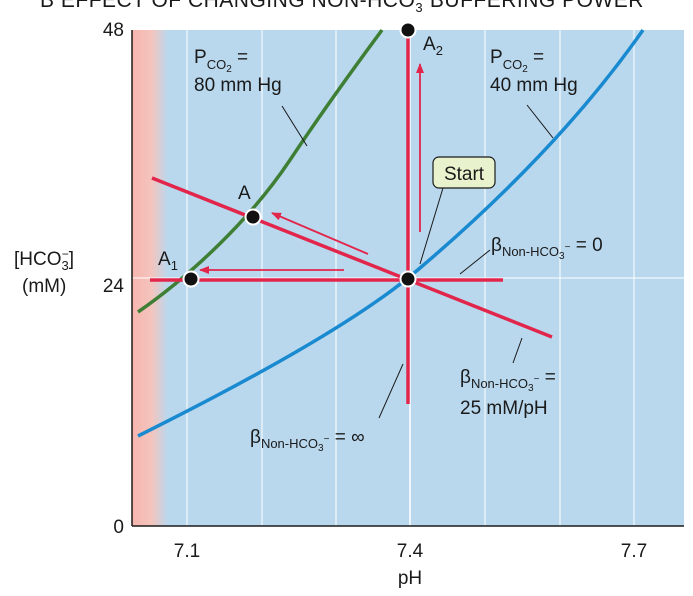 The width and height of the screenshot is (693, 596). I want to click on beta-25-label-line1: βNon-HCO3− =, so click(508, 380).